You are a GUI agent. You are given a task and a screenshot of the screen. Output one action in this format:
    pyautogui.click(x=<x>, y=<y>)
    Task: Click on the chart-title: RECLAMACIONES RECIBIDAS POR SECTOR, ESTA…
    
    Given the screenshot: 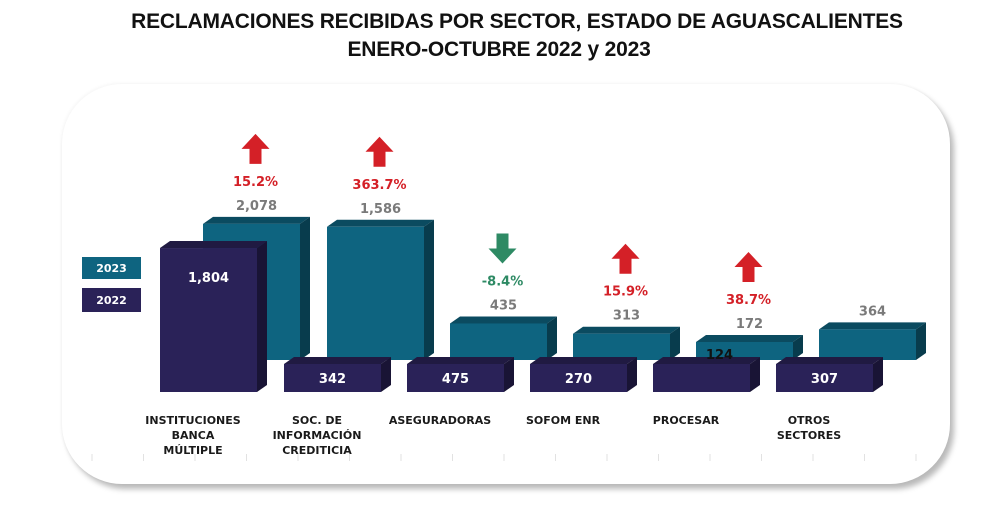 What is the action you would take?
    pyautogui.click(x=517, y=21)
    